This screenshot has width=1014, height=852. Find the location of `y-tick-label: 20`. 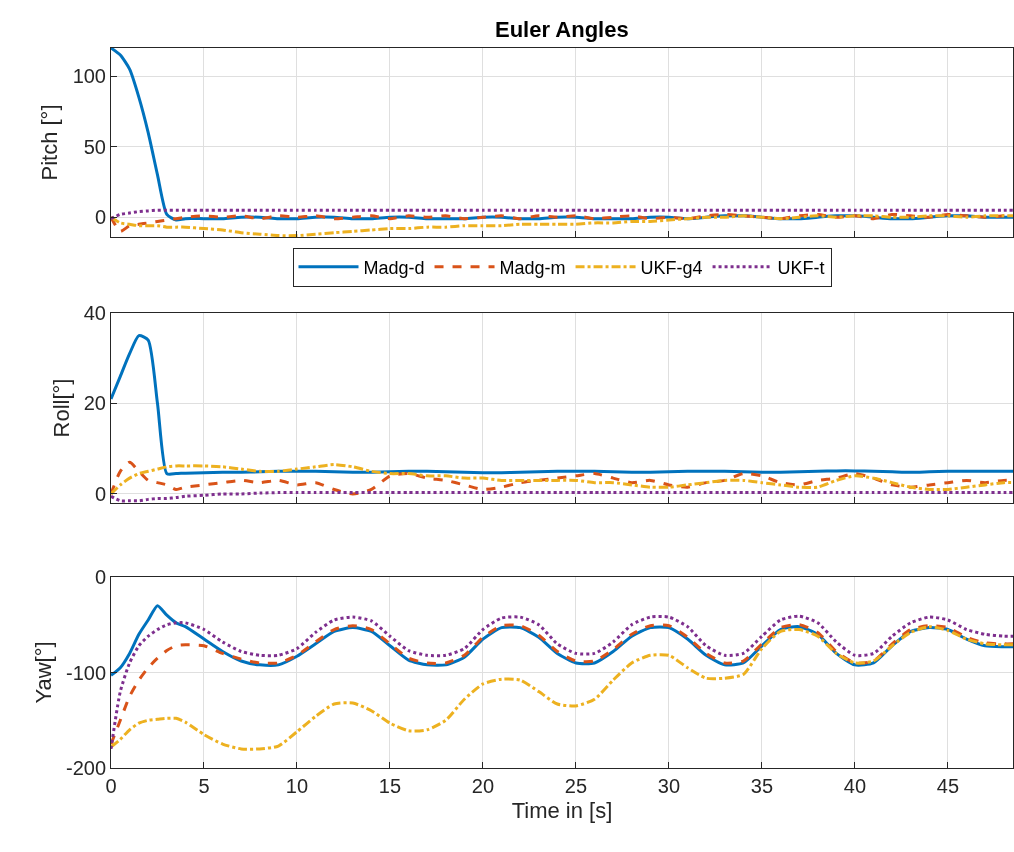

y-tick-label: 20 is located at coordinates (94, 403).